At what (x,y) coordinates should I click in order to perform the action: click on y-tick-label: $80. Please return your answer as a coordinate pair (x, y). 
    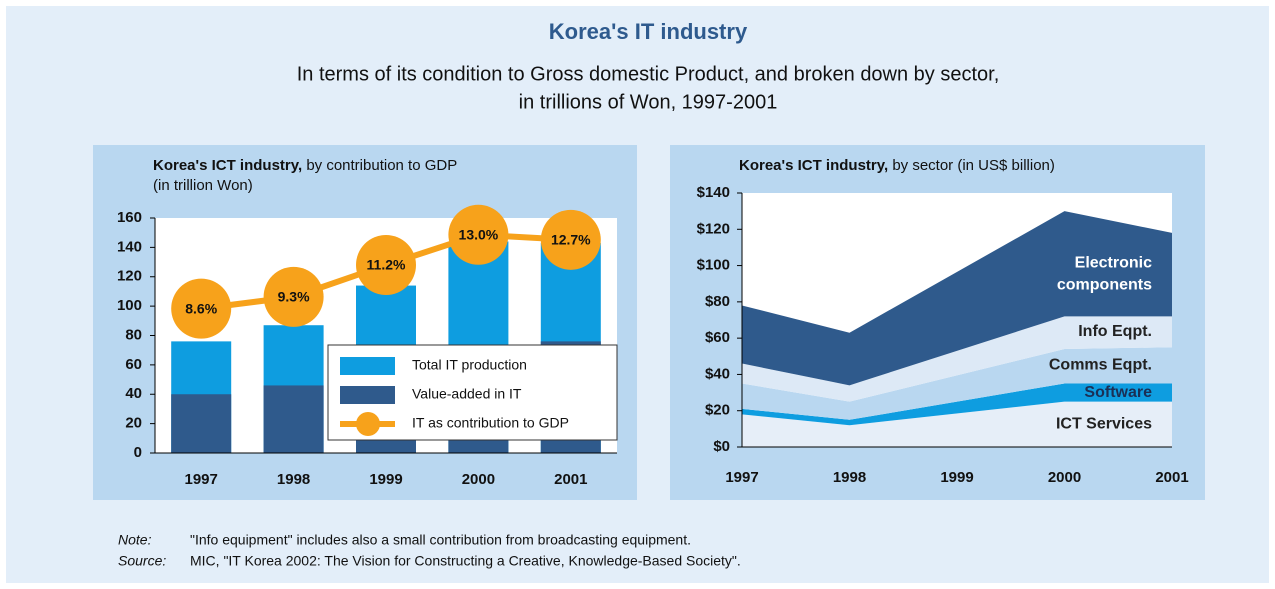
    Looking at the image, I should click on (717, 301).